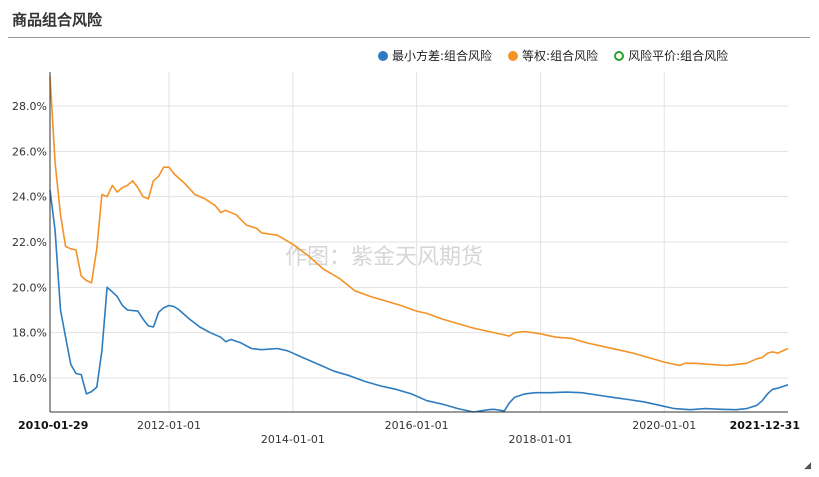  What do you see at coordinates (29, 242) in the screenshot?
I see `y-tick-label: 22.0%` at bounding box center [29, 242].